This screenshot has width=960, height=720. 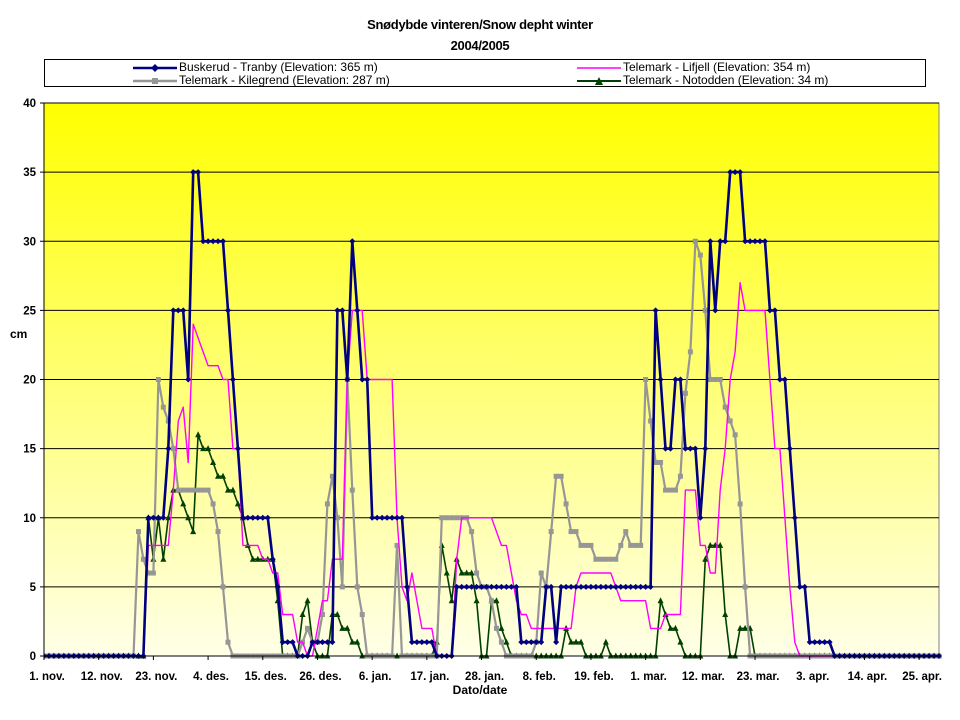 I want to click on legend-label: Telemark - Notodden (Elevation: 34 m), so click(x=726, y=80).